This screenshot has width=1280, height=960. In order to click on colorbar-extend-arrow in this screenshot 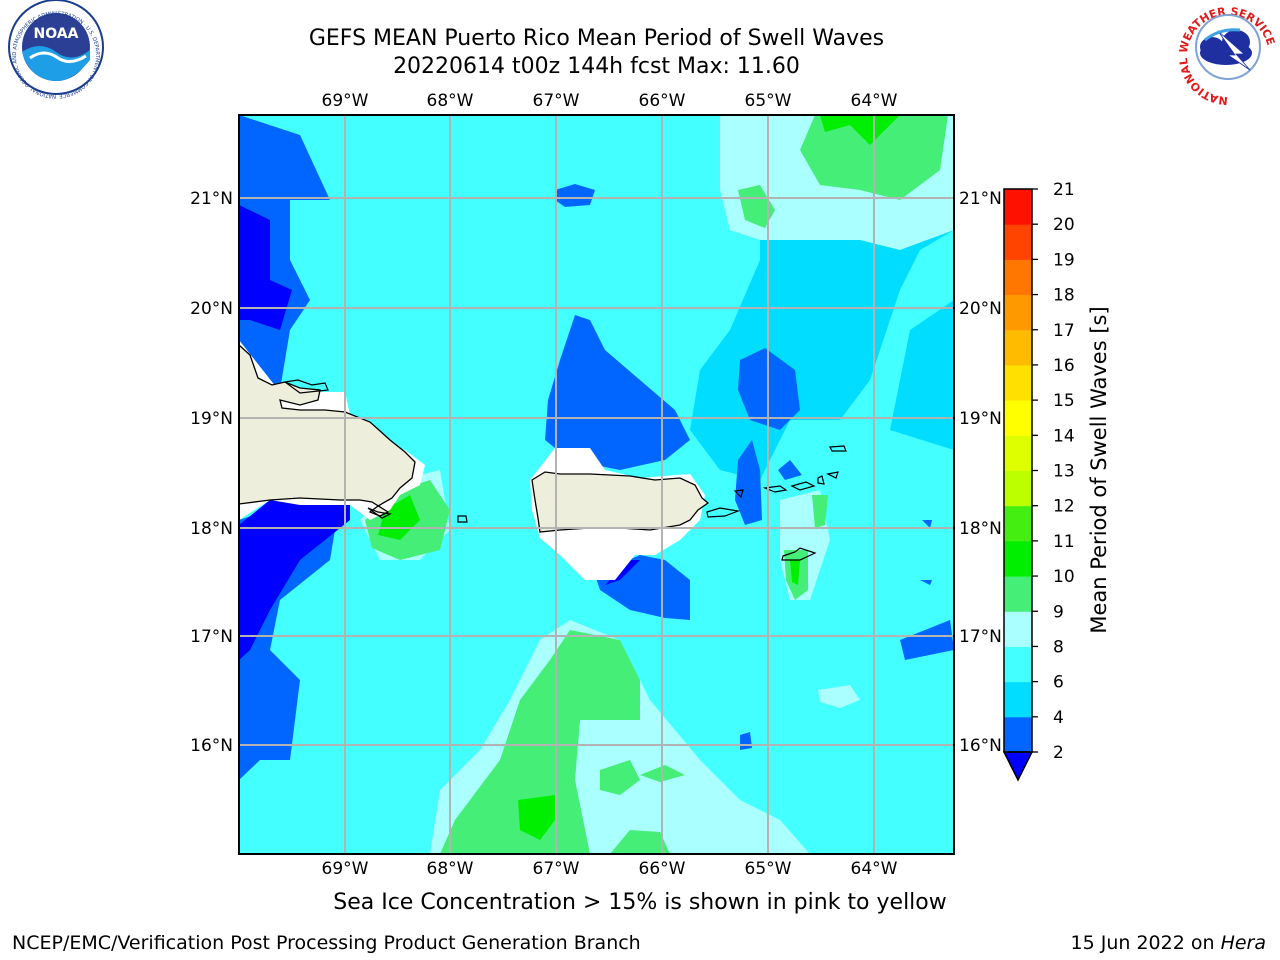, I will do `click(1018, 766)`.